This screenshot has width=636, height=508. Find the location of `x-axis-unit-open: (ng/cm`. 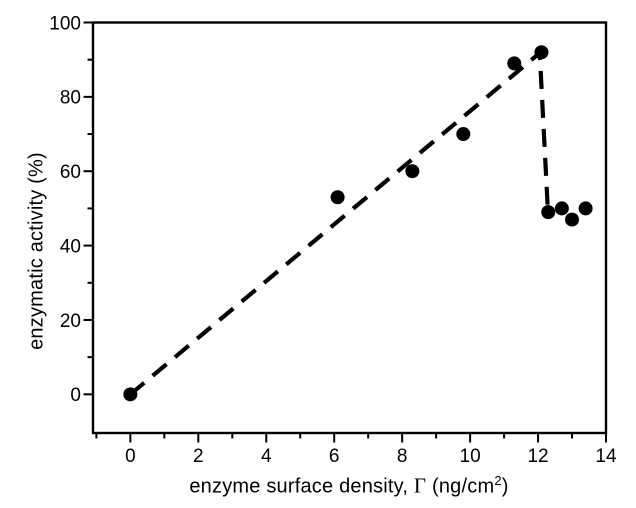

x-axis-unit-open: (ng/cm is located at coordinates (460, 486).